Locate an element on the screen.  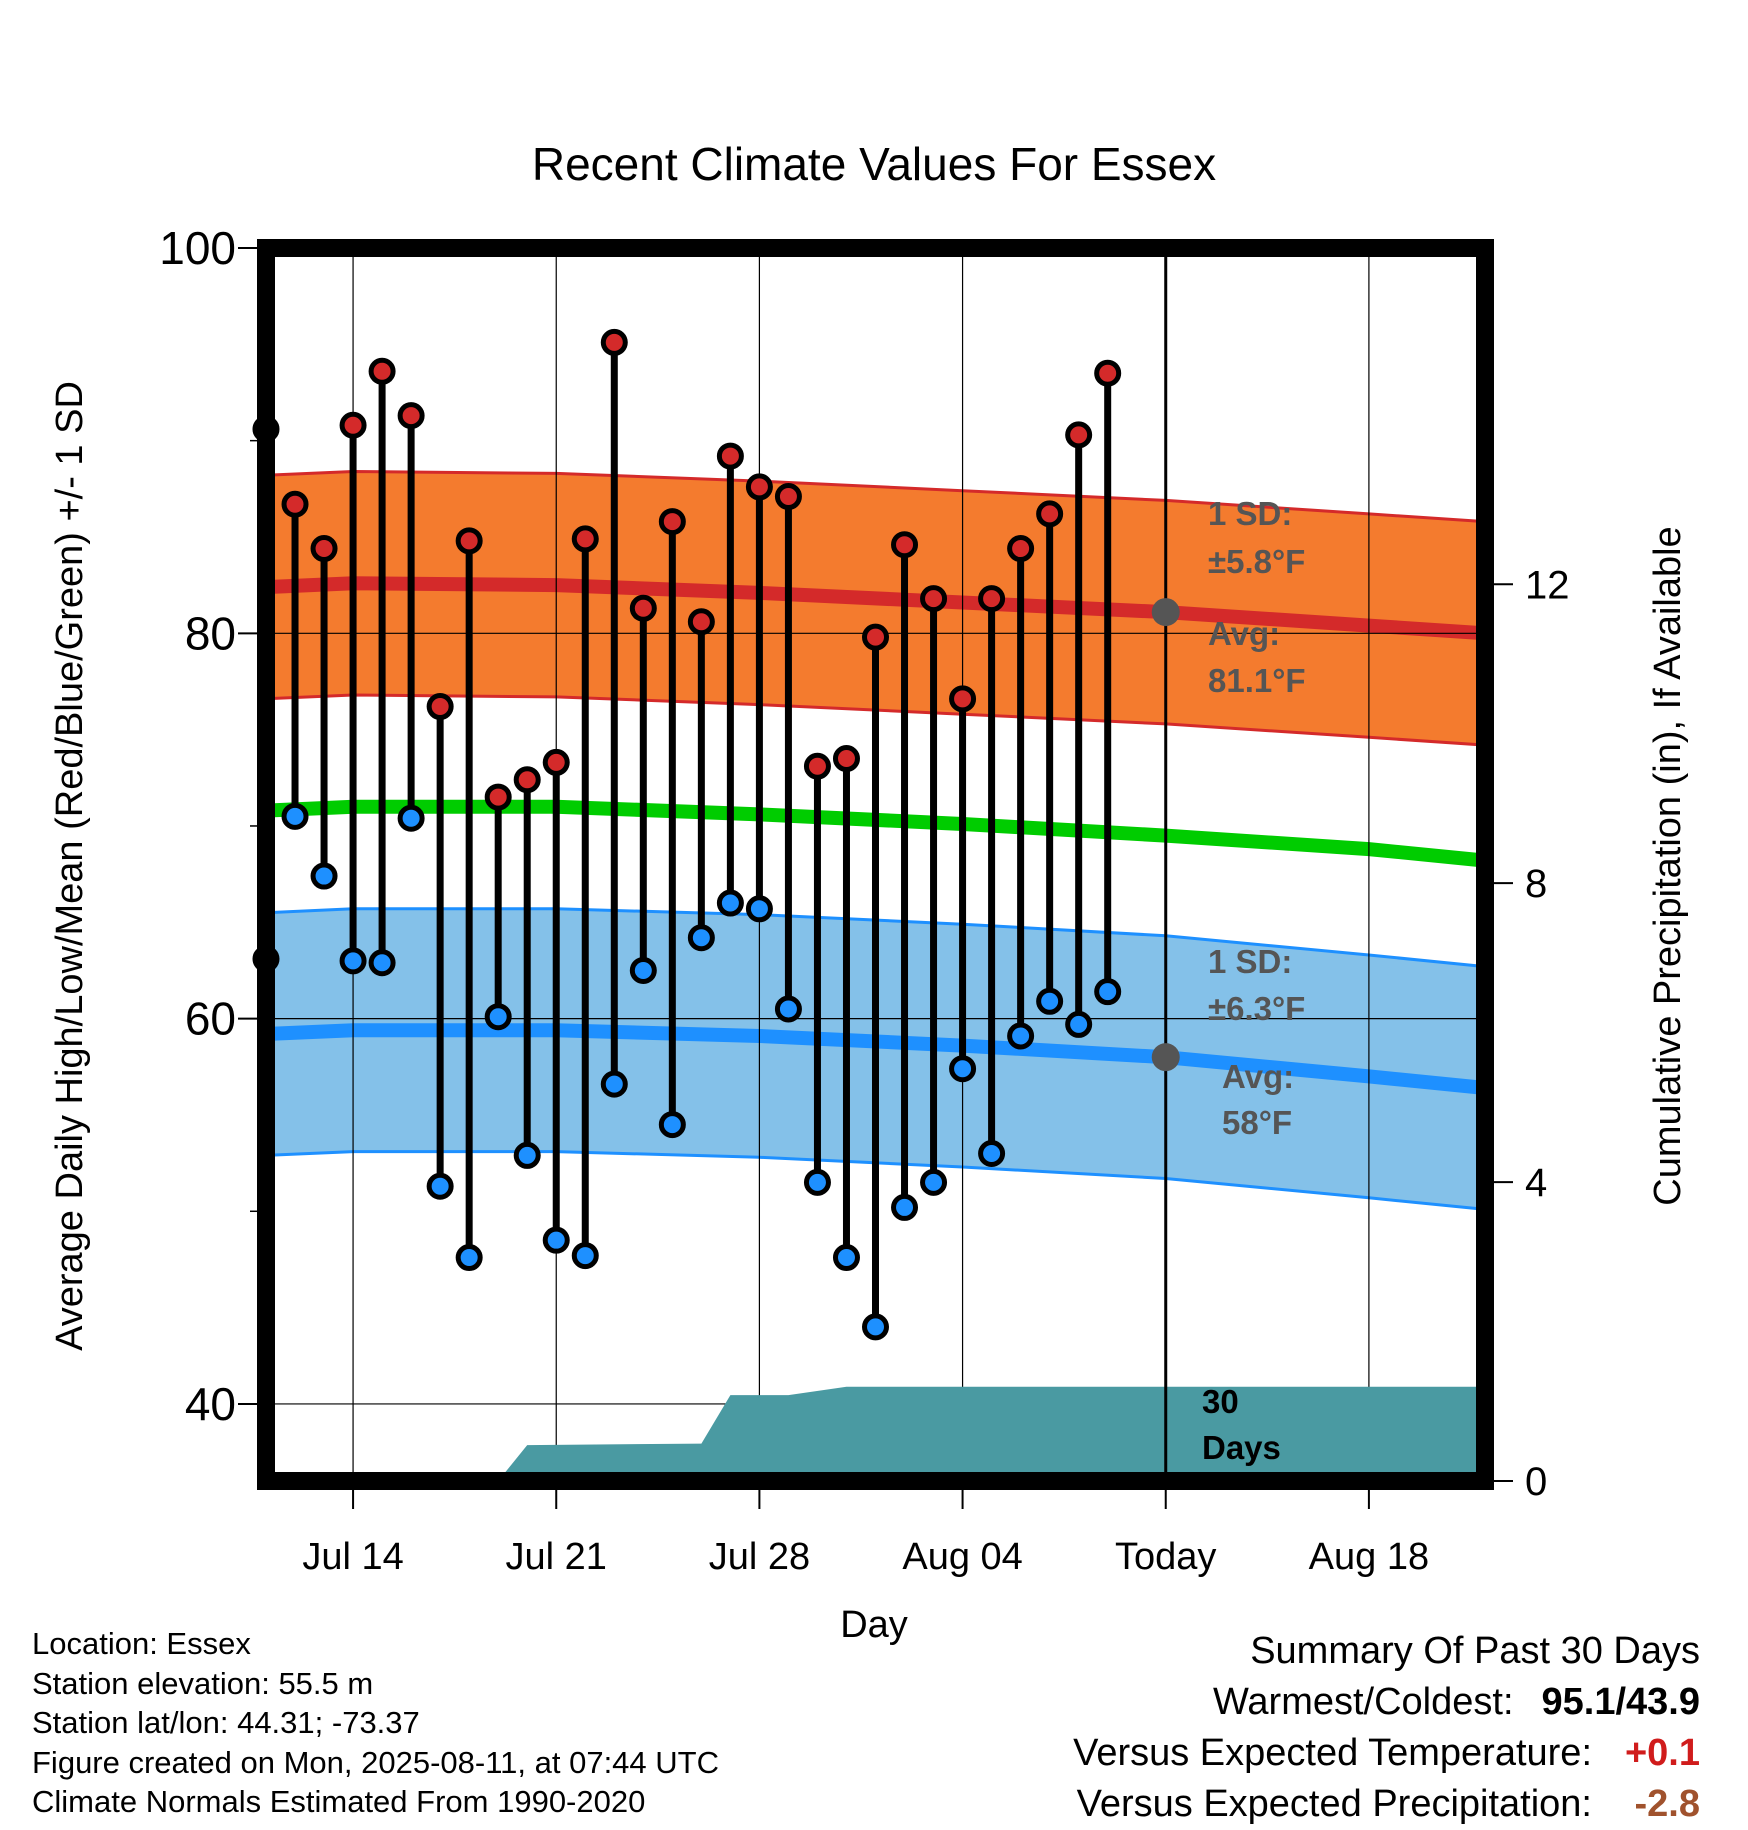
cumulative-precip-area is located at coordinates (875, 1433).